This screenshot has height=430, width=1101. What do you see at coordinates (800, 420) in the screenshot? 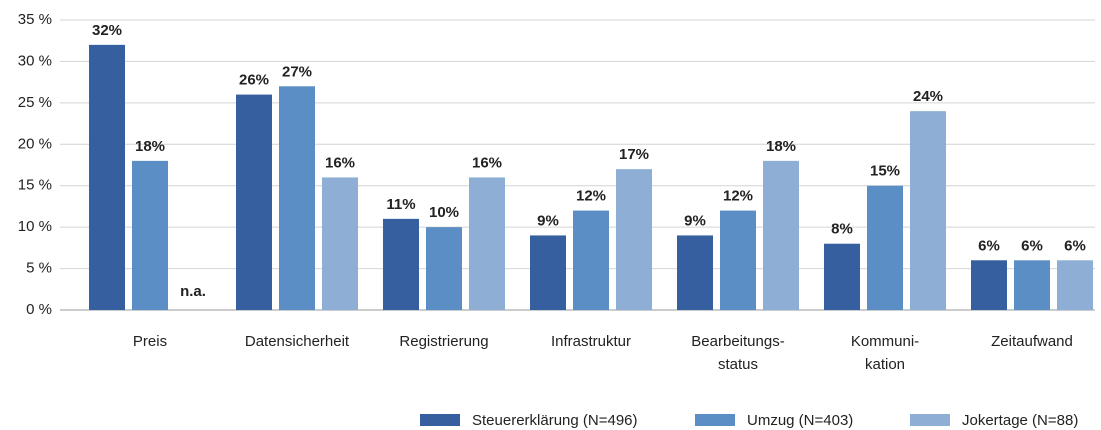
I see `legend-label: Umzug (N=403)` at bounding box center [800, 420].